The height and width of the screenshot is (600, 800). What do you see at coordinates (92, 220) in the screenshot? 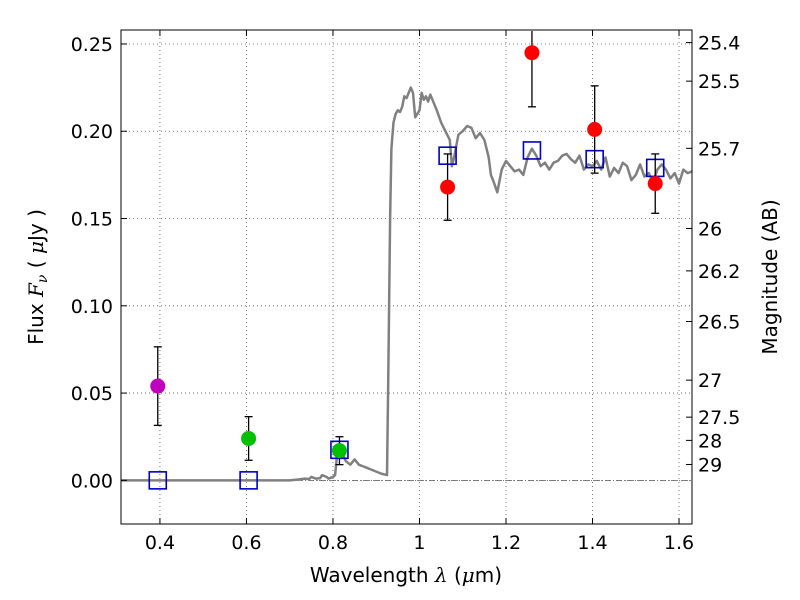
I see `y-tick-label: 0.15` at bounding box center [92, 220].